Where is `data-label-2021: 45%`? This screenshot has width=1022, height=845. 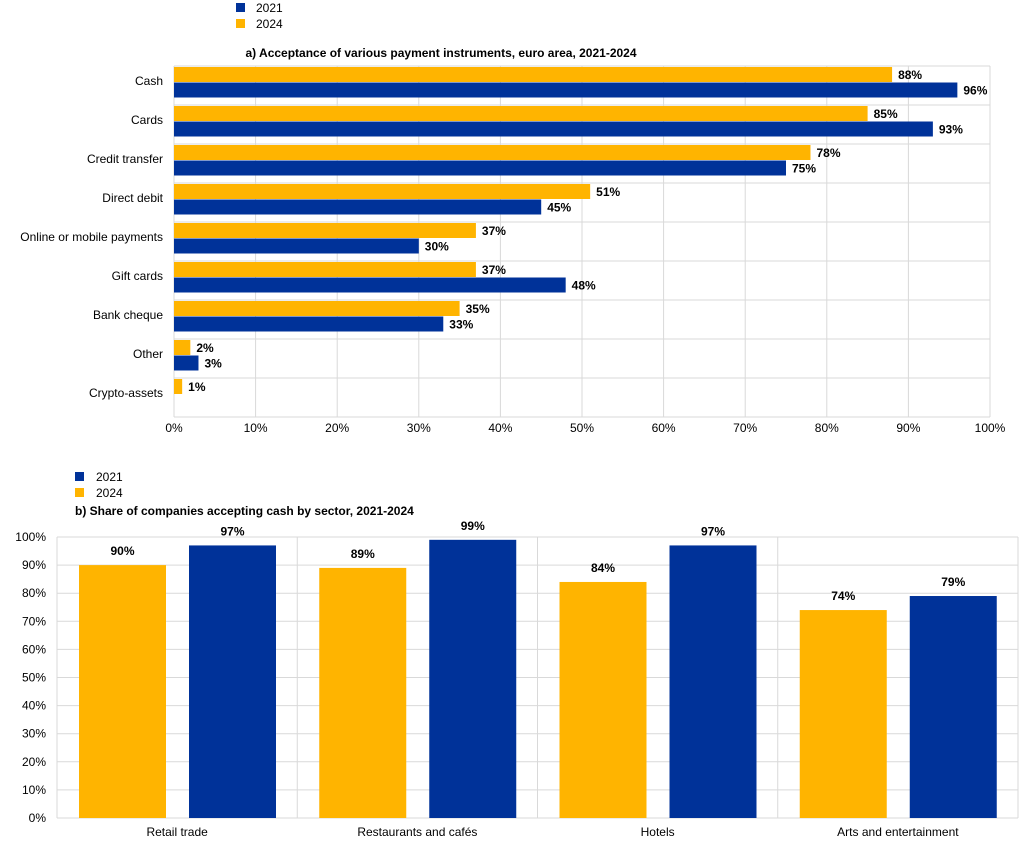
data-label-2021: 45% is located at coordinates (559, 208).